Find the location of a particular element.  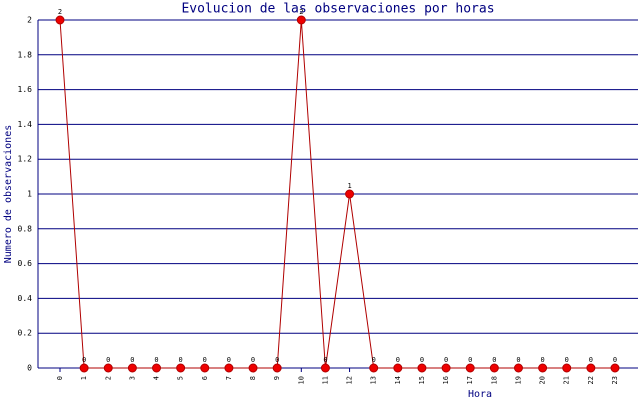

x-tick-label: 0 is located at coordinates (60, 378).